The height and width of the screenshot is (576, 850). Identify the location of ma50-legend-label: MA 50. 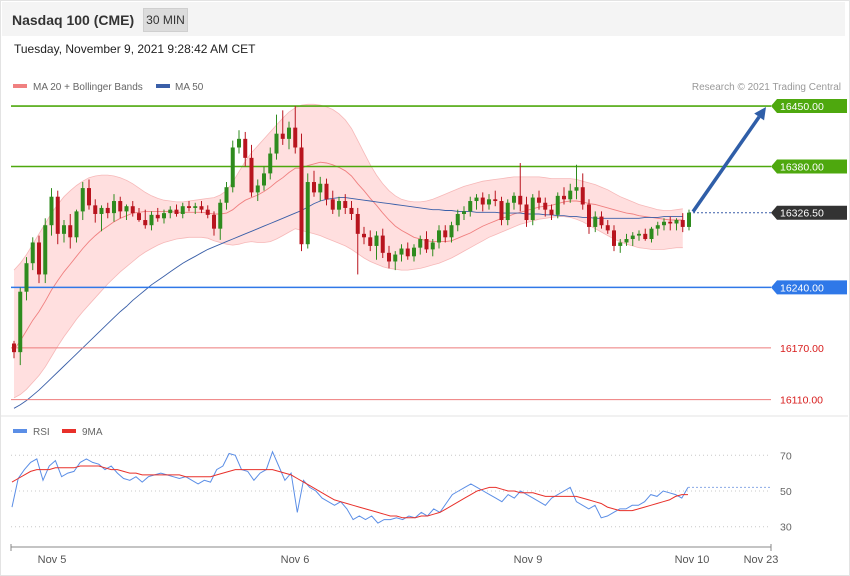
(189, 87).